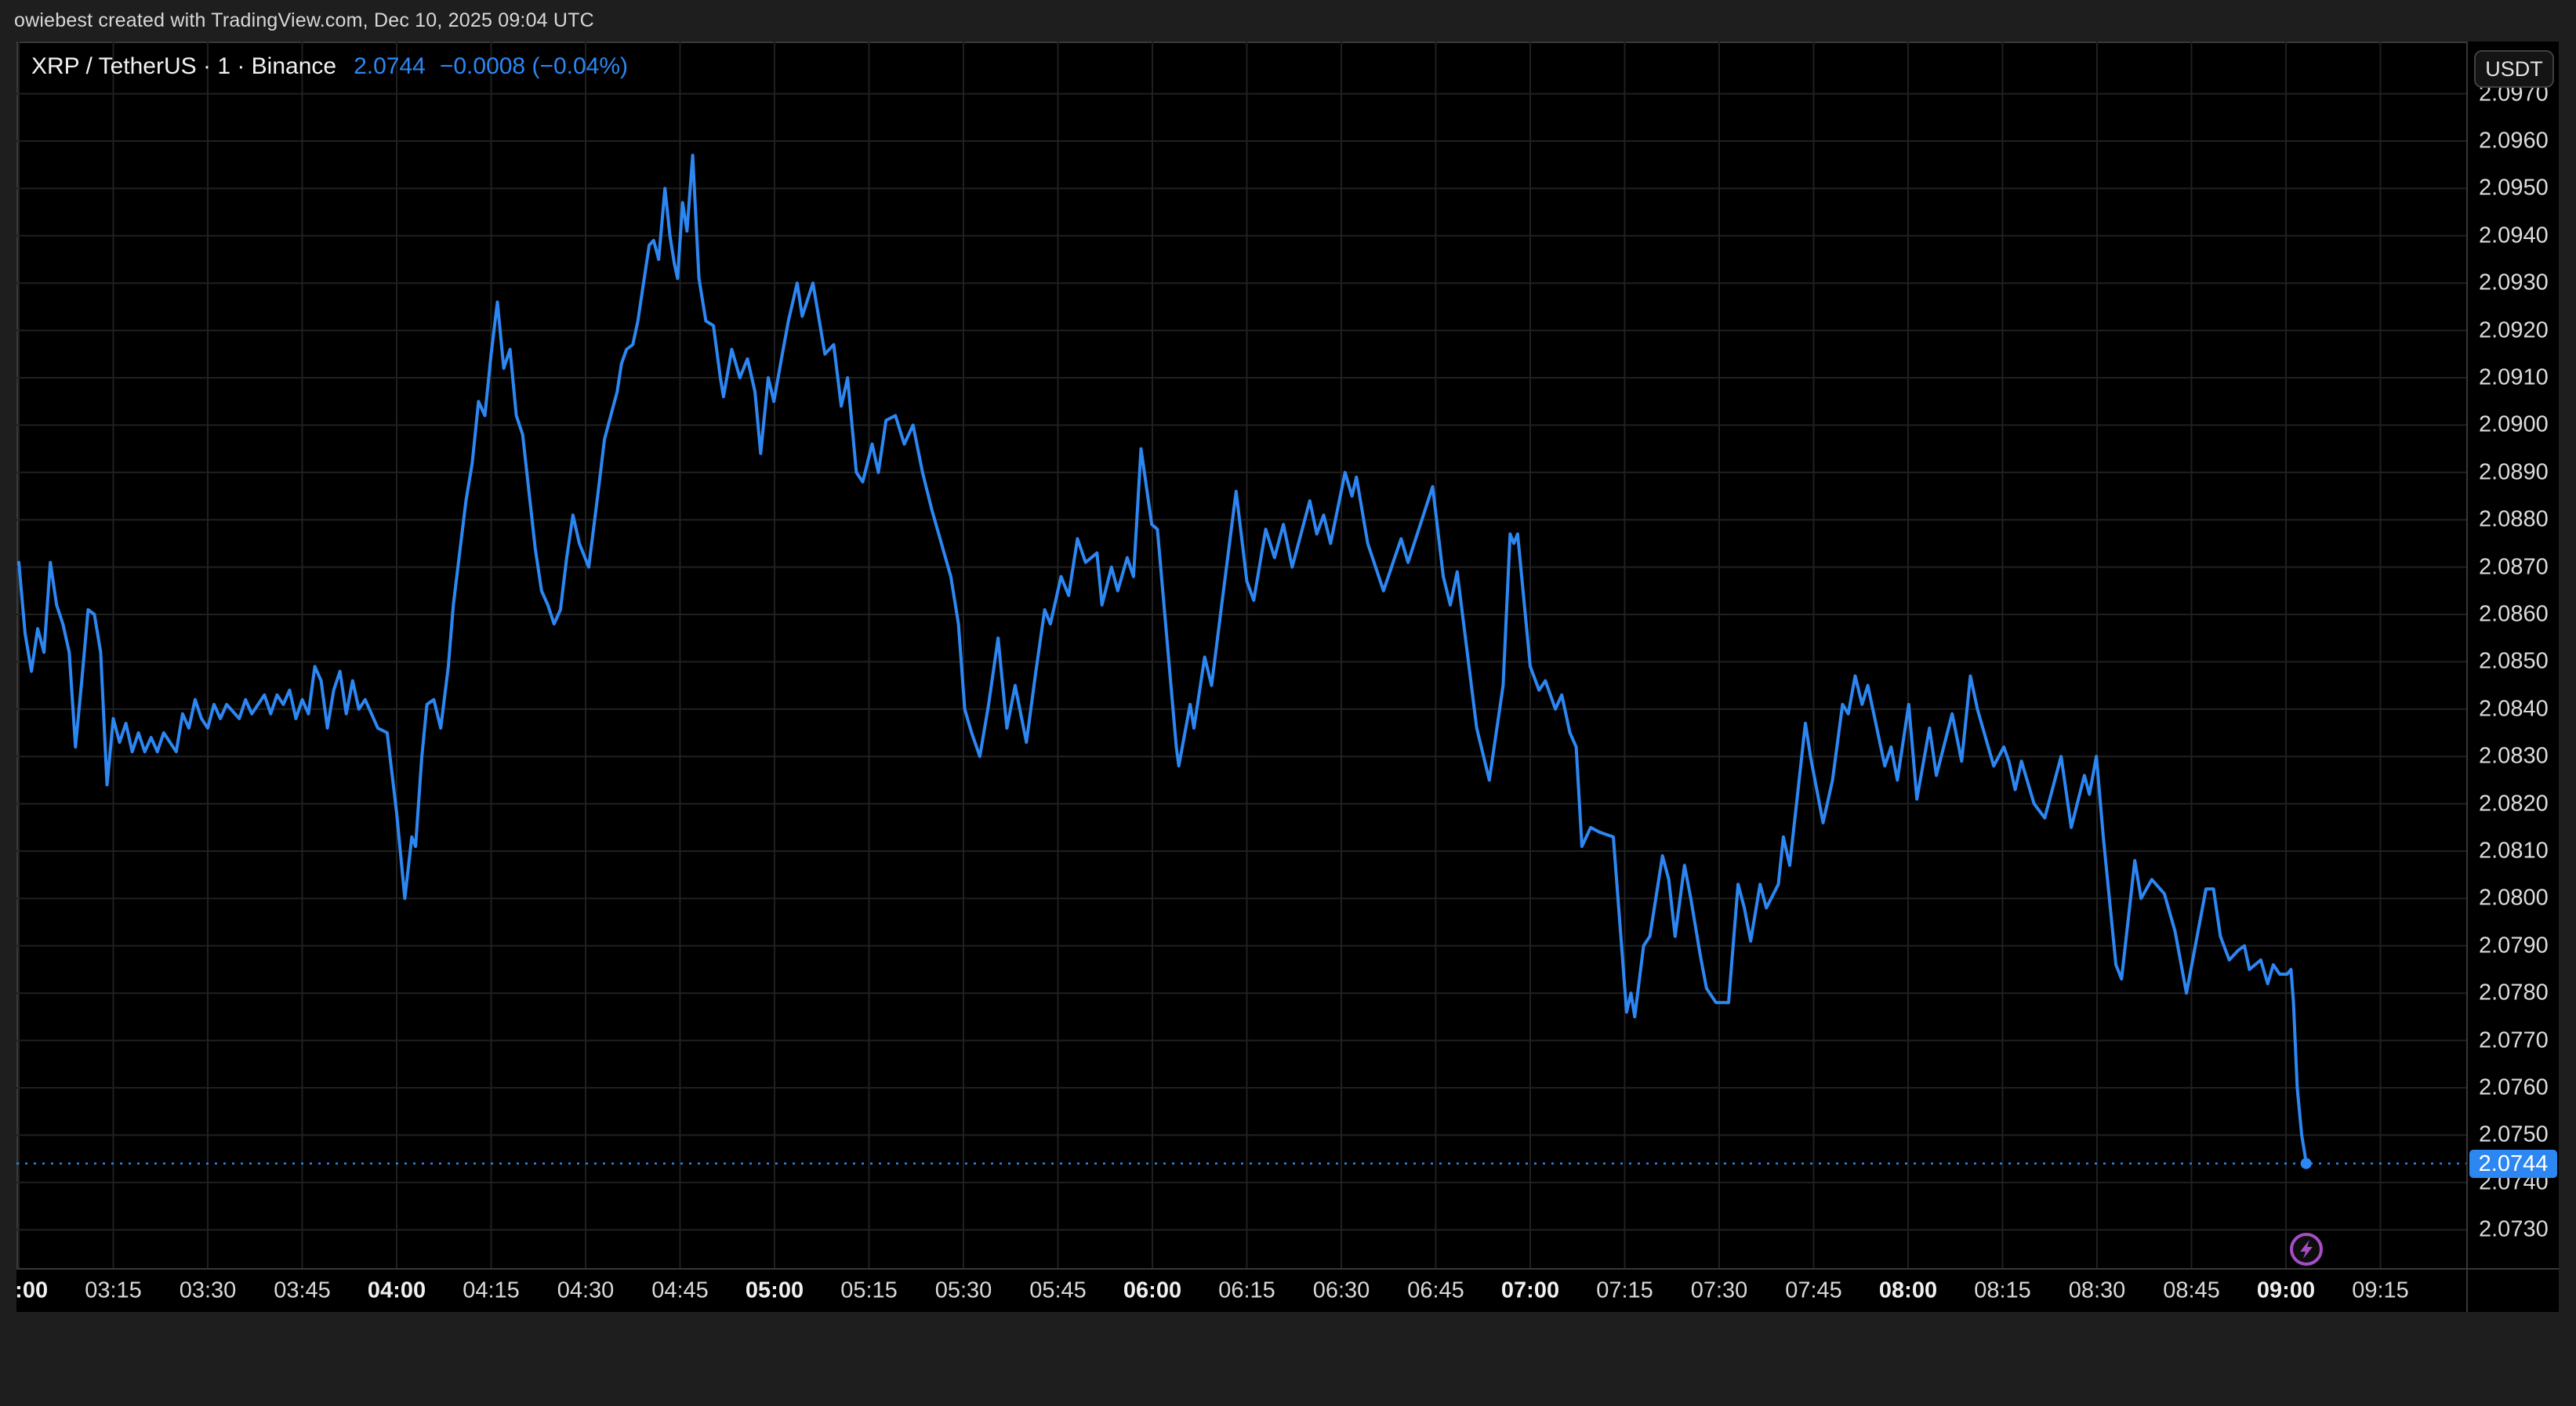 This screenshot has height=1406, width=2576. What do you see at coordinates (2306, 1249) in the screenshot?
I see `lightning-icon` at bounding box center [2306, 1249].